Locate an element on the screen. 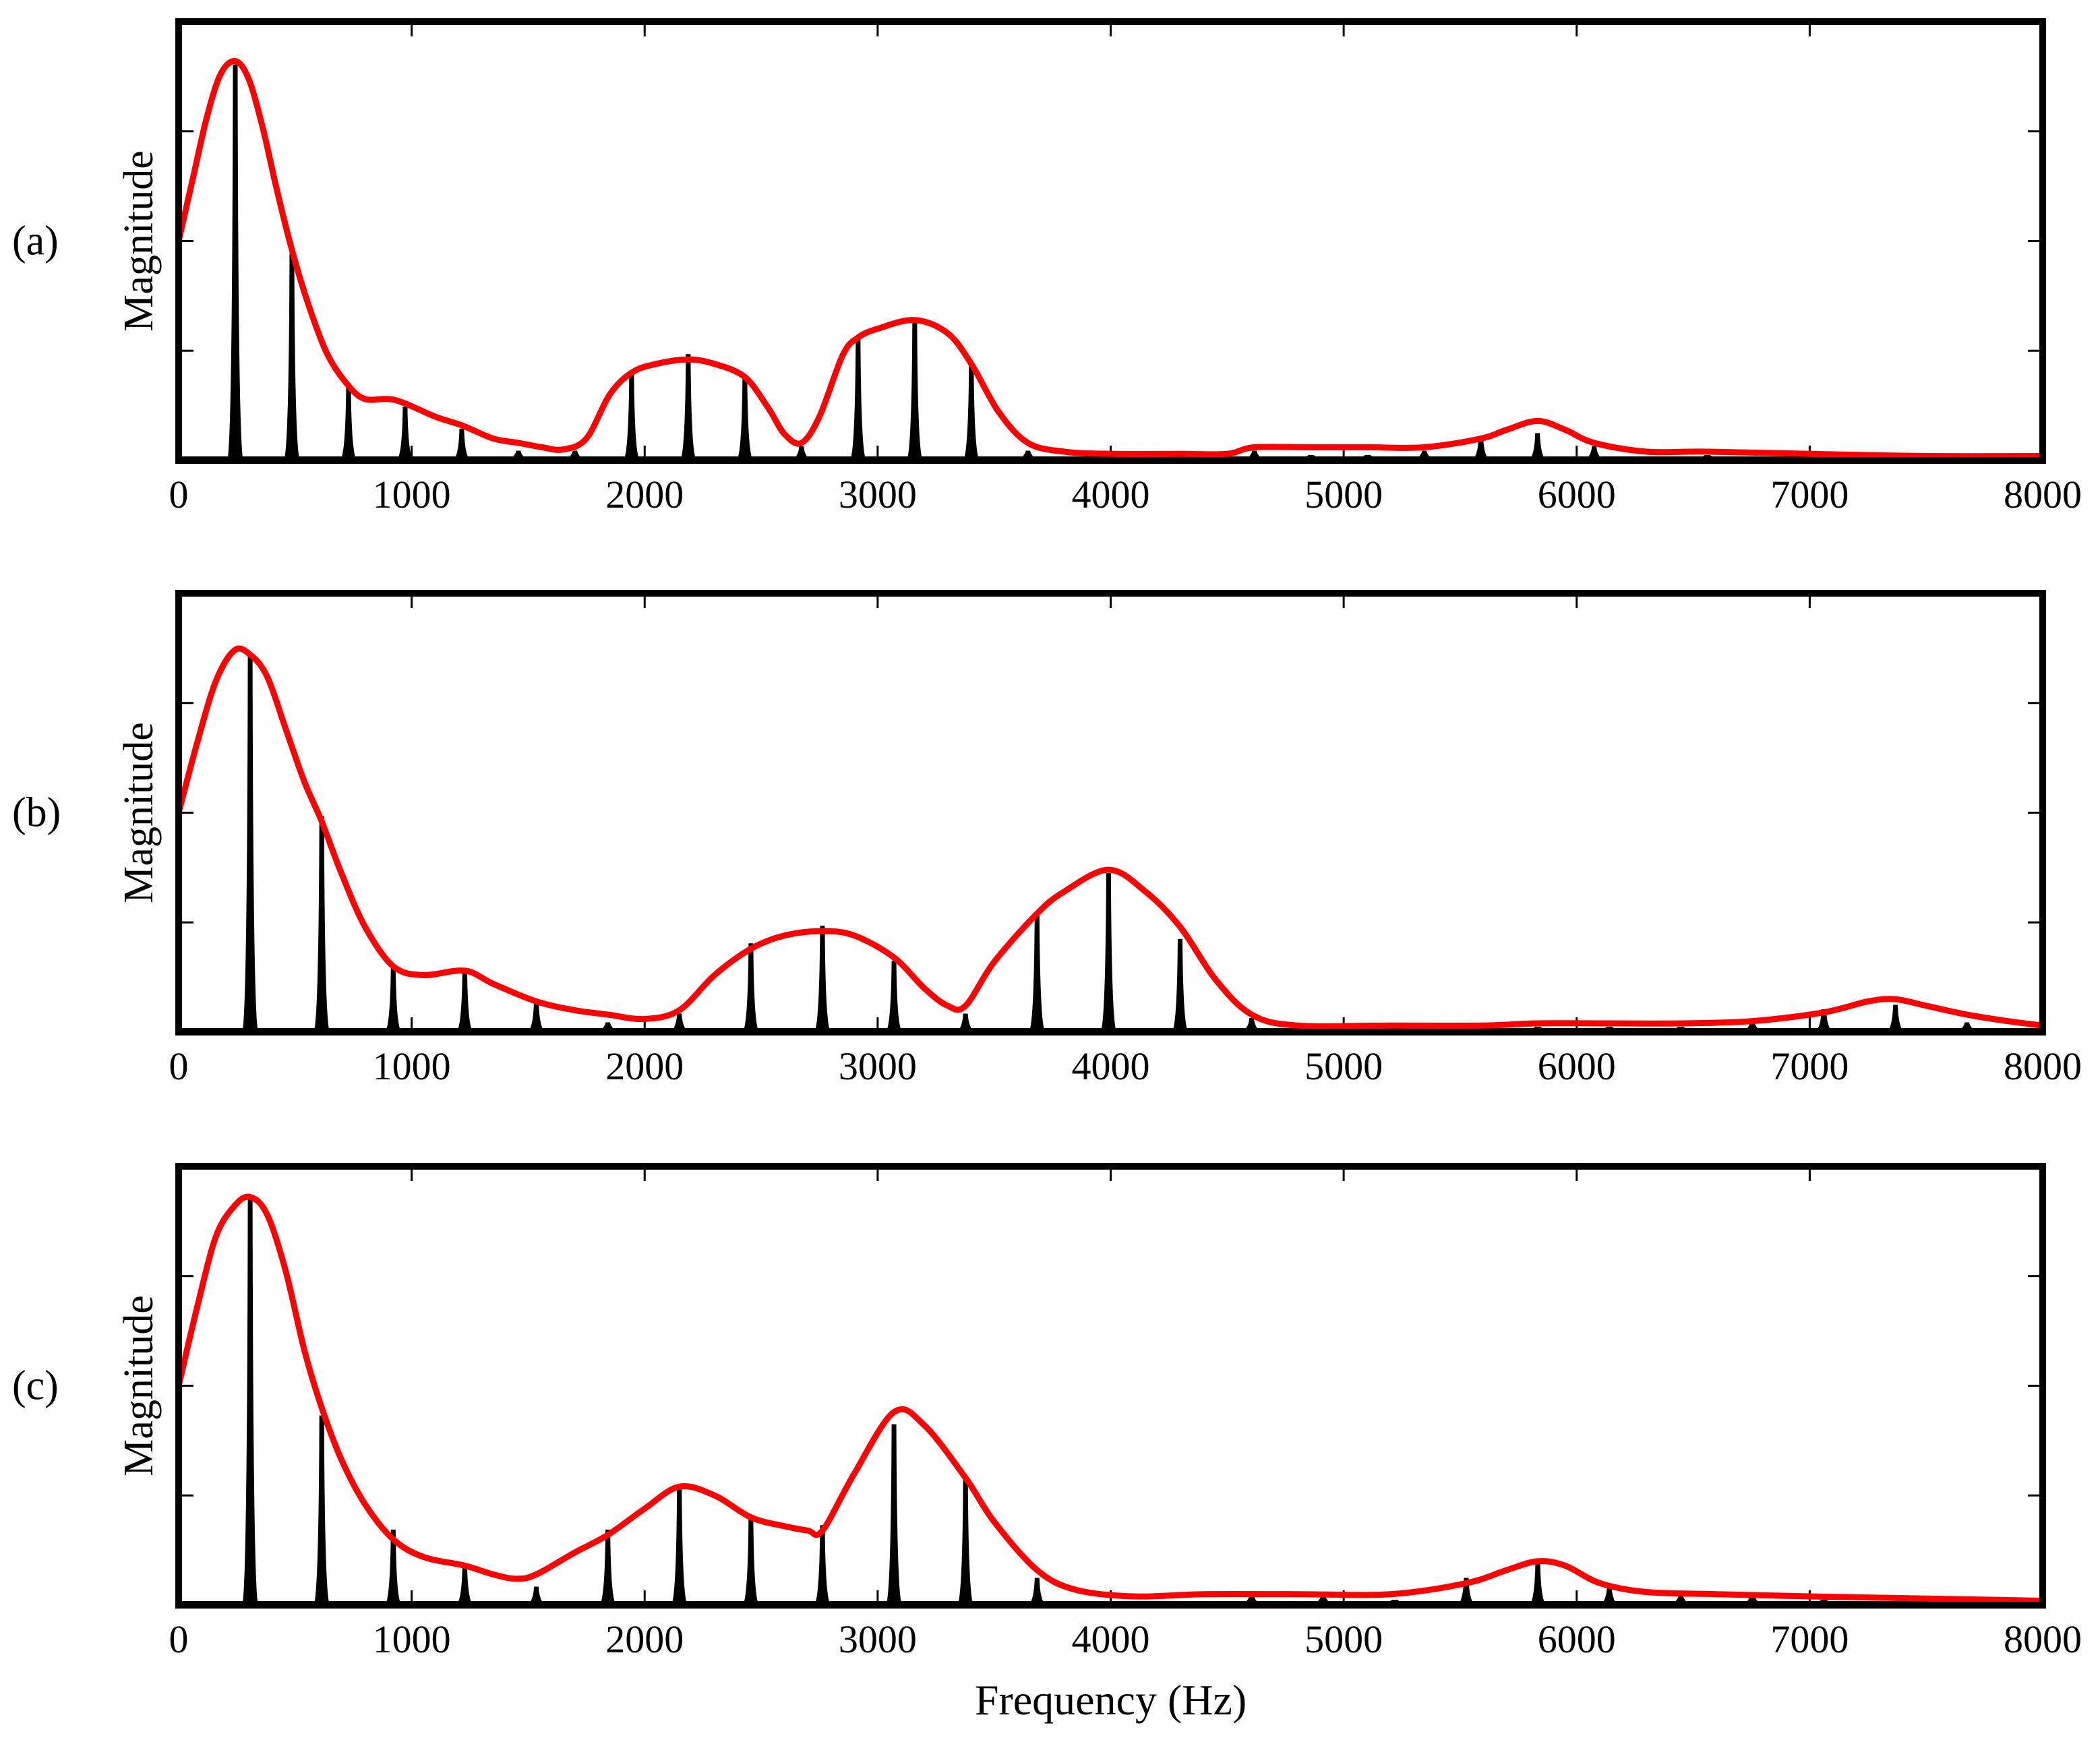  panel-label: (b) is located at coordinates (36, 813).